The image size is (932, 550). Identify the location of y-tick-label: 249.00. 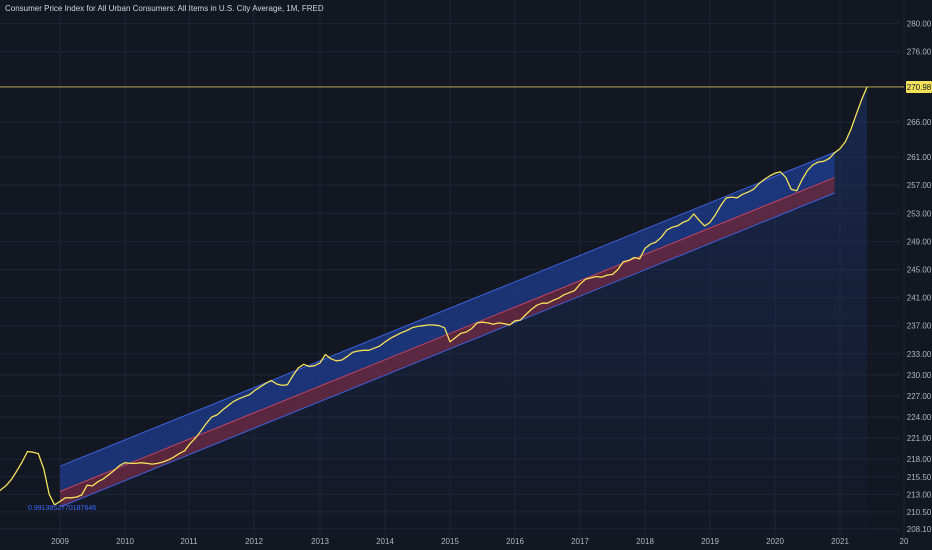
(919, 241).